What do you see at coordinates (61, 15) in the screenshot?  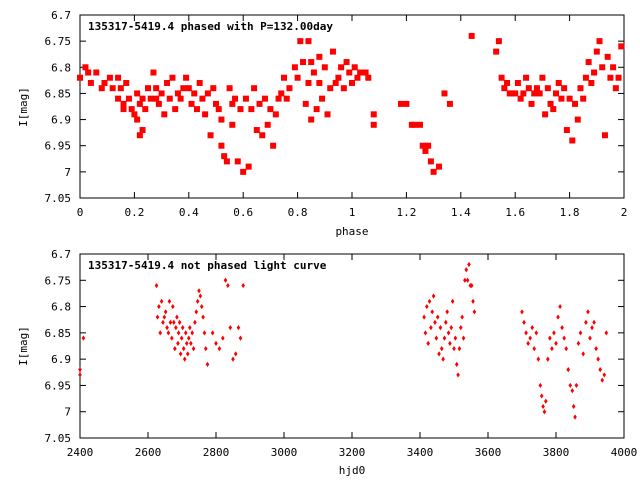 I see `y-tick-label: 6.7` at bounding box center [61, 15].